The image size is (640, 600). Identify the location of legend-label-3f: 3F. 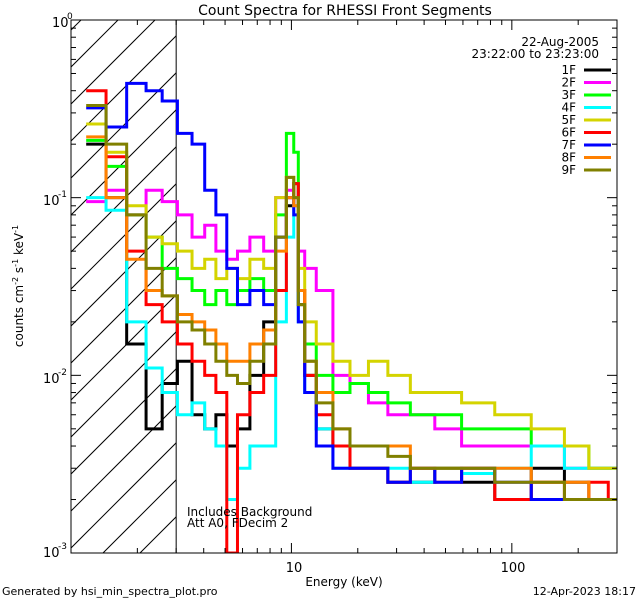
(568, 95).